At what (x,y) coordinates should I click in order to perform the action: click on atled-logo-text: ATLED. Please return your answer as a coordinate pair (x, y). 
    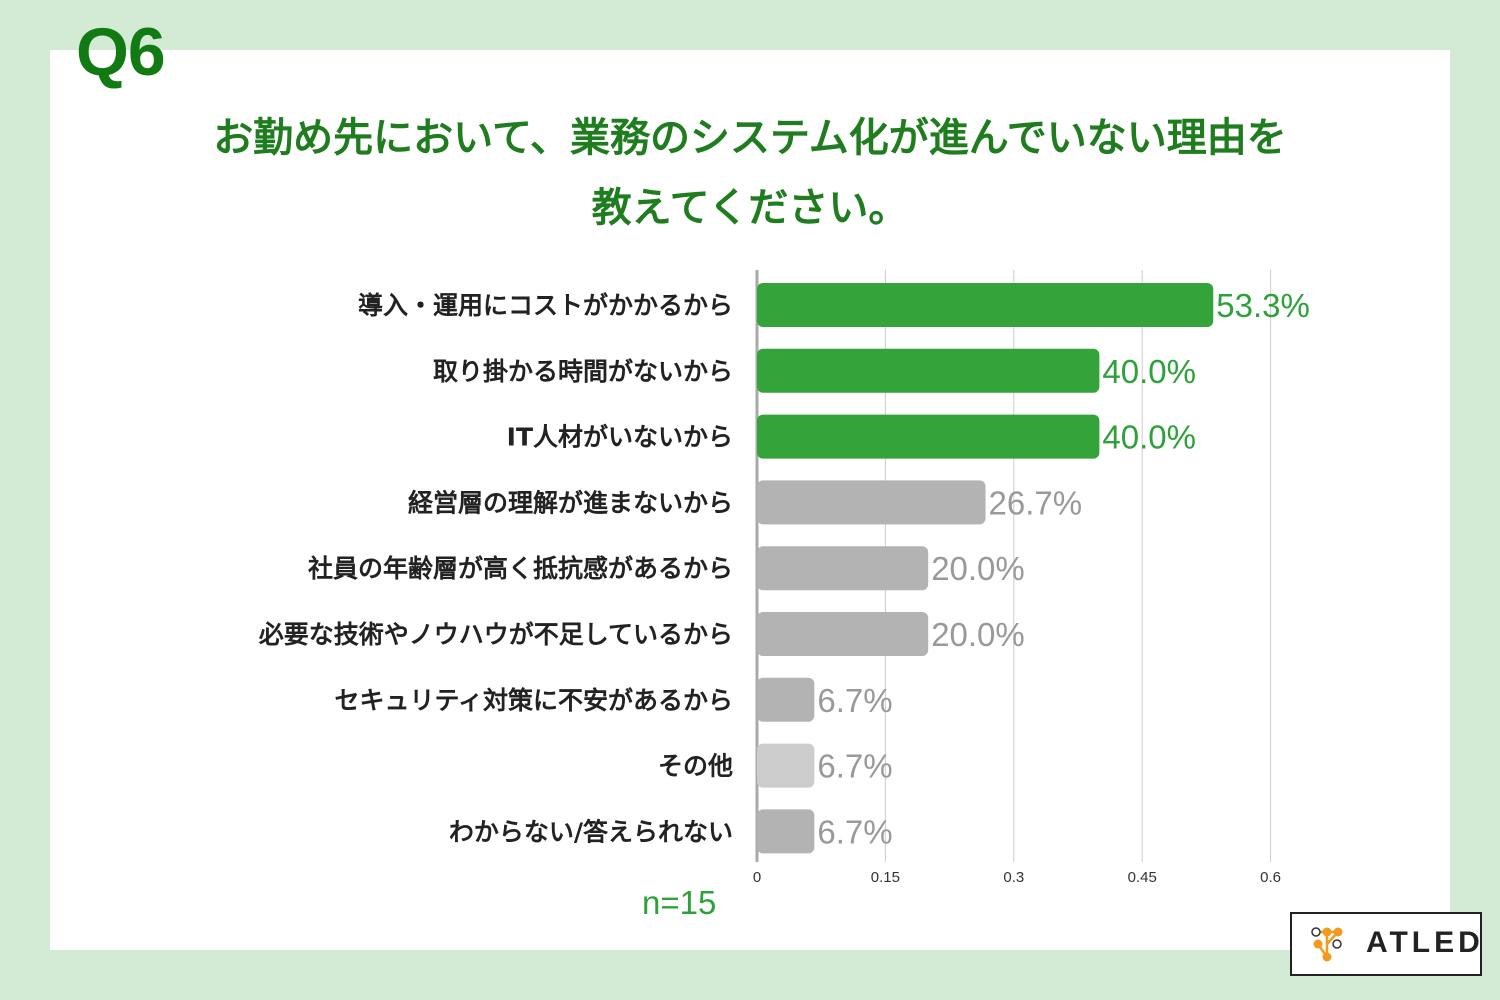
    Looking at the image, I should click on (1425, 942).